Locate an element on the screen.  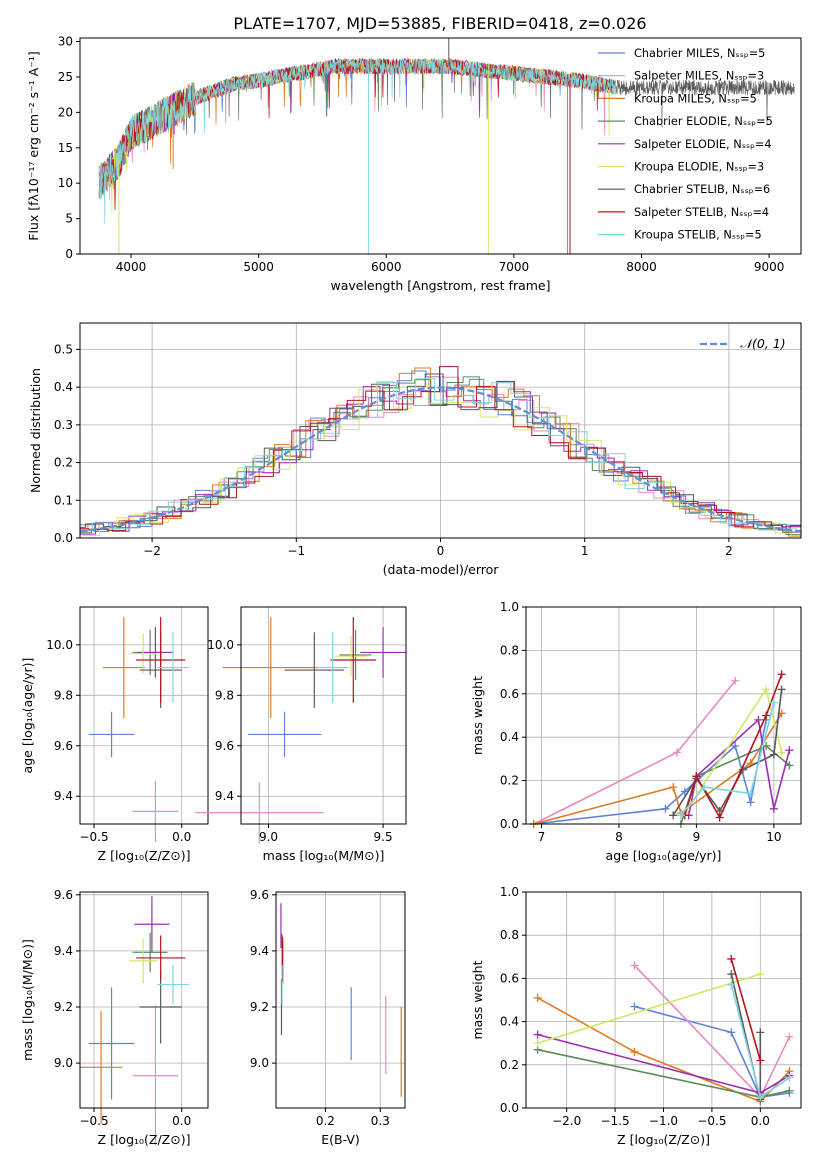
x-tick-label: −0.5 is located at coordinates (93, 1121).